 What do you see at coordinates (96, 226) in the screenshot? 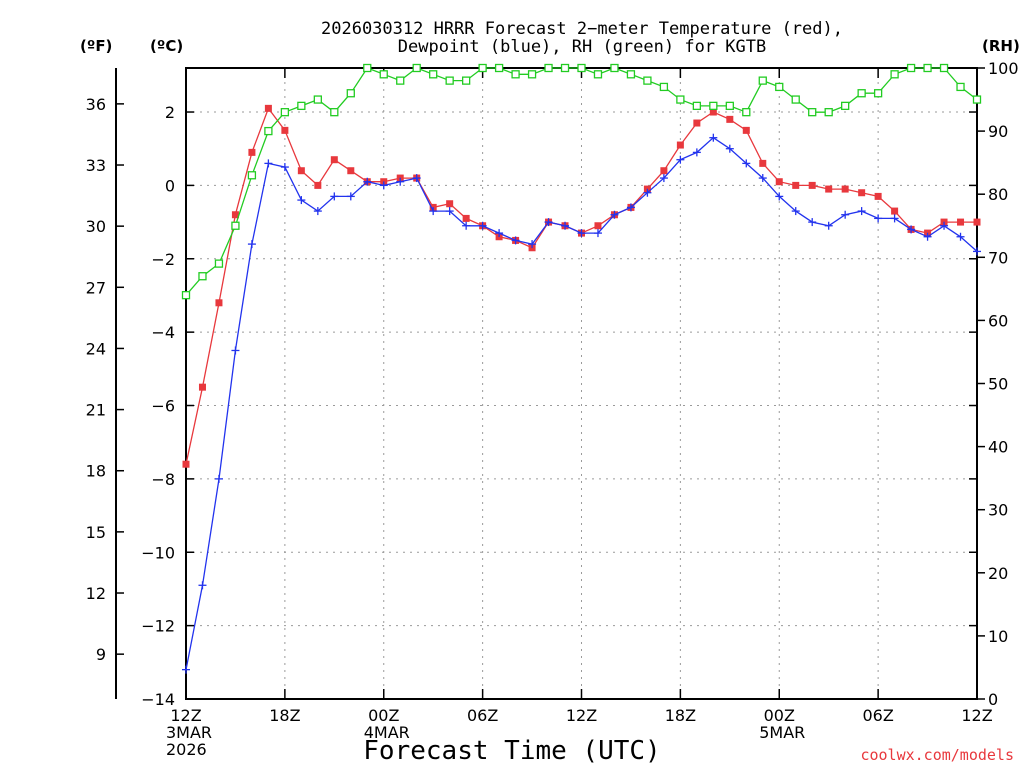
I see `fahrenheit-tick-label: 30` at bounding box center [96, 226].